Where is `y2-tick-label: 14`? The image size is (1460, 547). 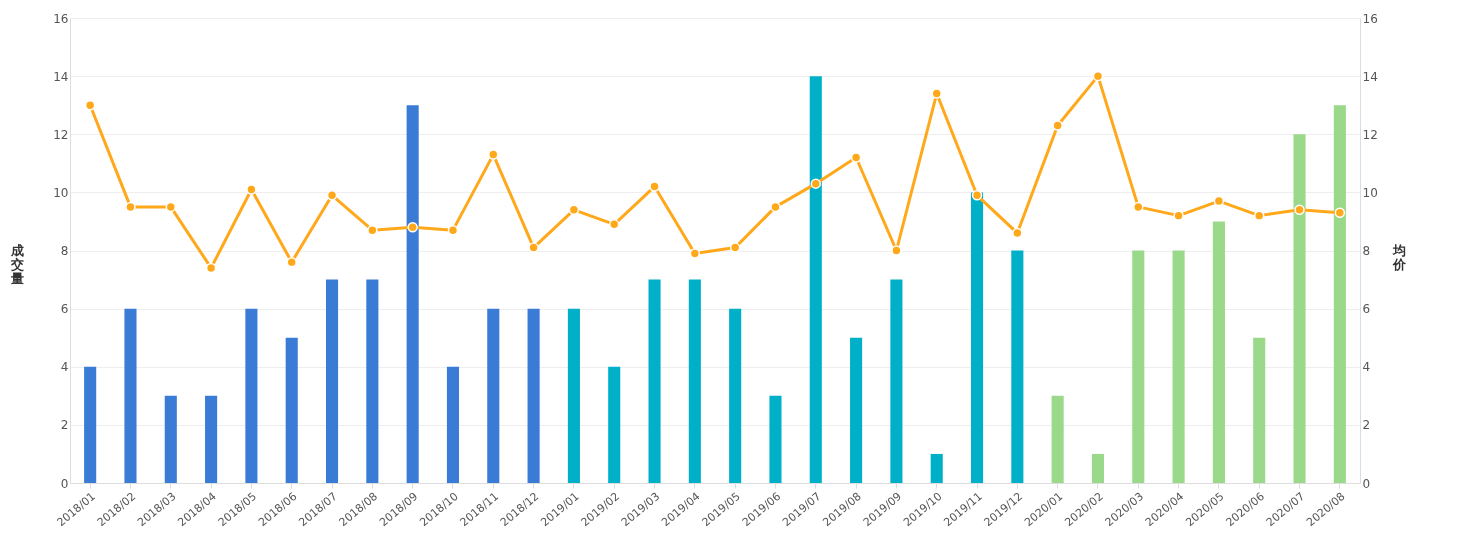
y2-tick-label: 14 is located at coordinates (1370, 76).